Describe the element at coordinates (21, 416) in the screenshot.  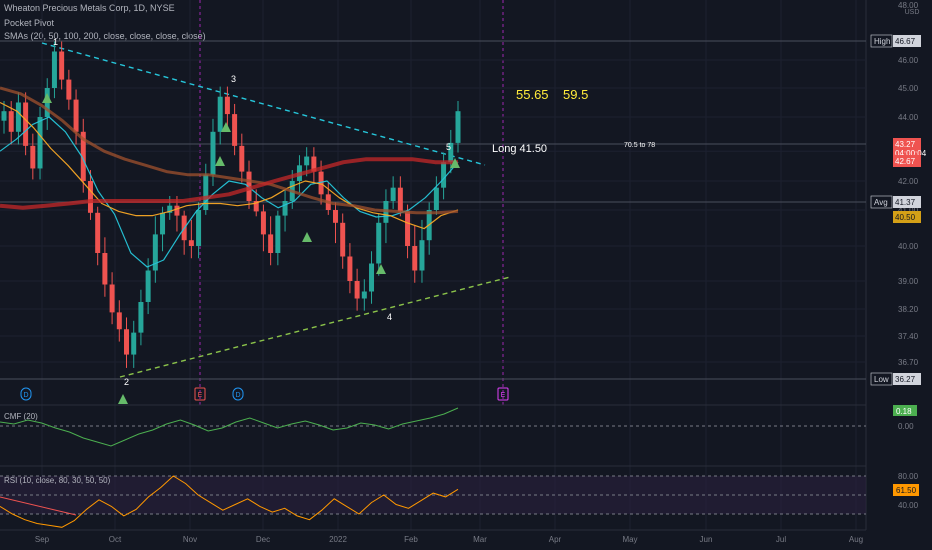
I see `cmf-title: CMF (20)` at that location.